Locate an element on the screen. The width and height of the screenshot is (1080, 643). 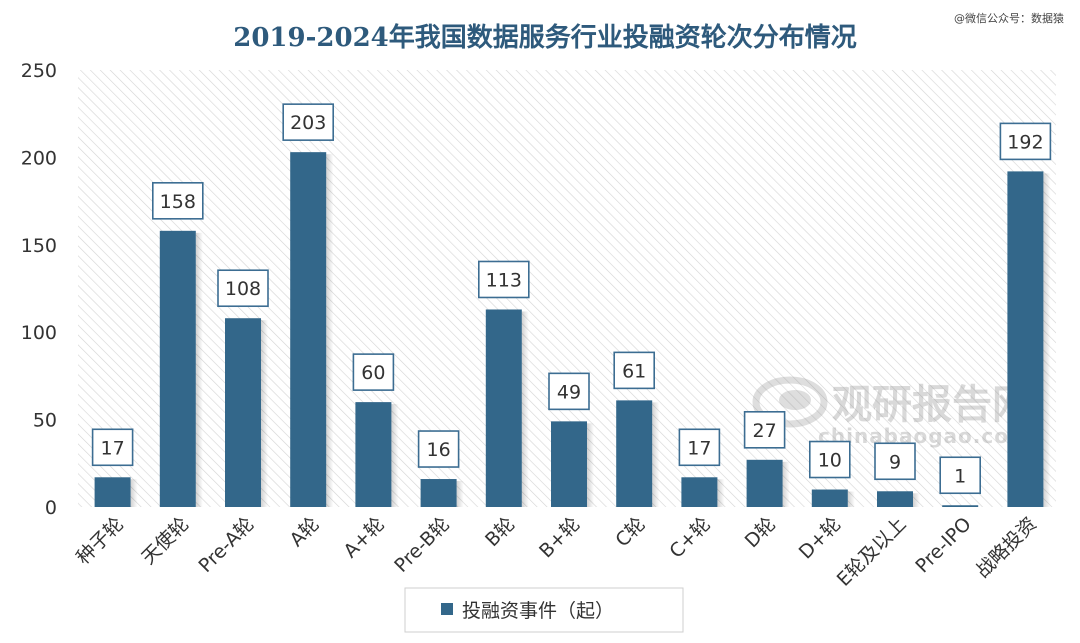
chart-title: 2019-2024年我国数据服务行业投融资轮次分布情况 is located at coordinates (545, 37).